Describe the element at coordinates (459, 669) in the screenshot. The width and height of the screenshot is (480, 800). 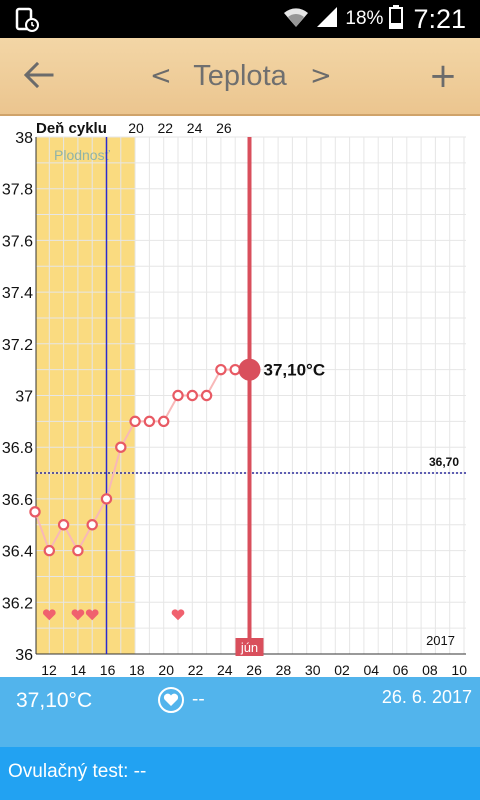
I see `x-tick-label: 10` at that location.